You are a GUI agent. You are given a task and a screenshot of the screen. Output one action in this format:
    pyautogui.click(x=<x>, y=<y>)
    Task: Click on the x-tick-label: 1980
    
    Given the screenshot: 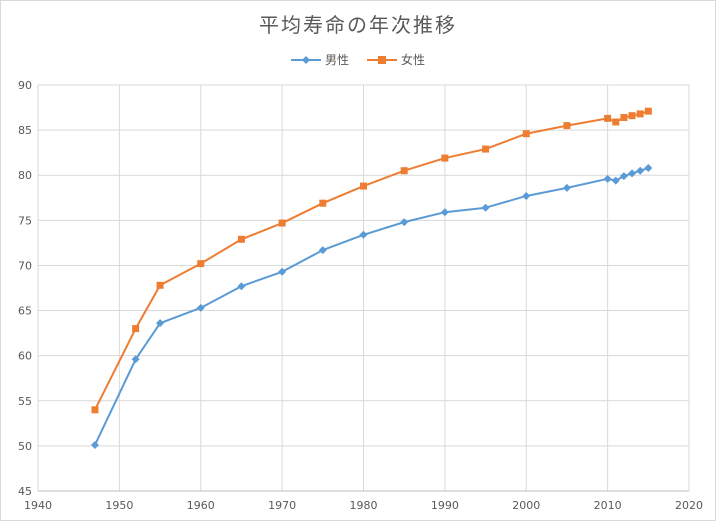 What is the action you would take?
    pyautogui.click(x=364, y=505)
    